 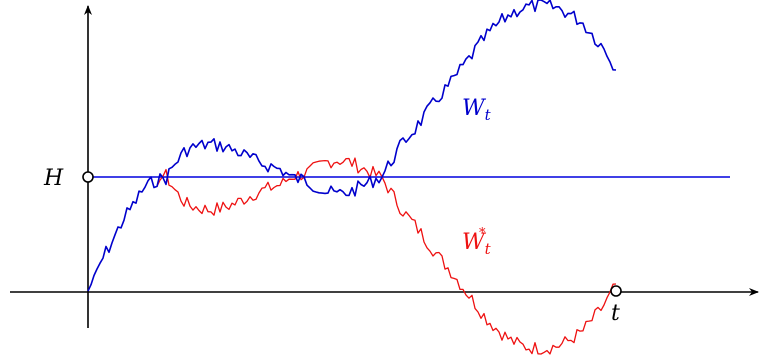 What do you see at coordinates (615, 313) in the screenshot?
I see `time-label: t` at bounding box center [615, 313].